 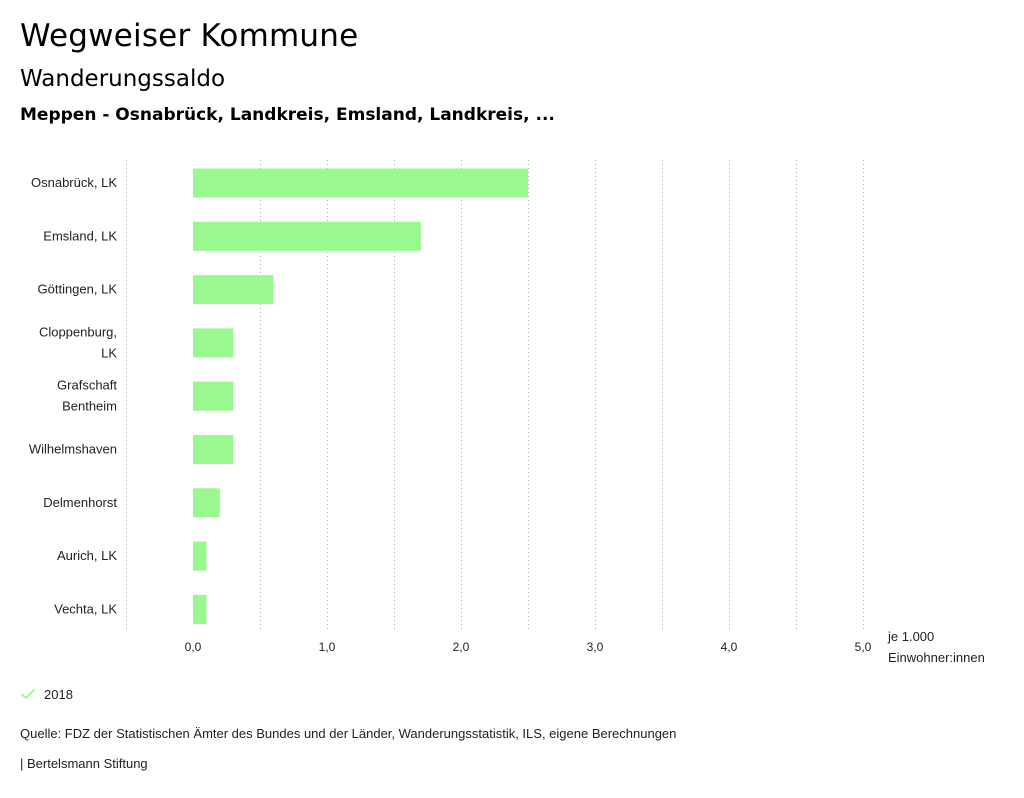 What do you see at coordinates (89, 406) in the screenshot?
I see `category-label-line: Bentheim` at bounding box center [89, 406].